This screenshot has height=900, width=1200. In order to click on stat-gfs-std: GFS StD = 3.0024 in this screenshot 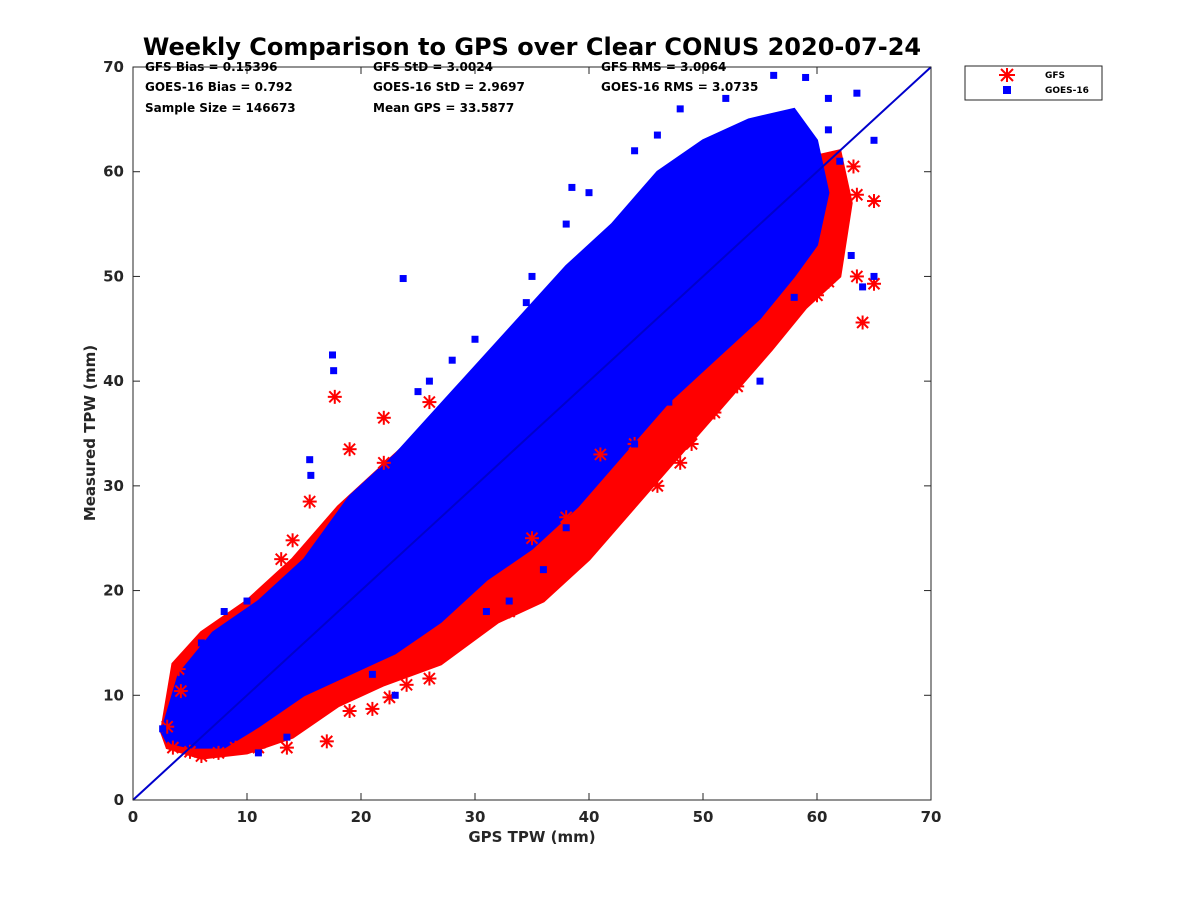, I will do `click(433, 67)`.